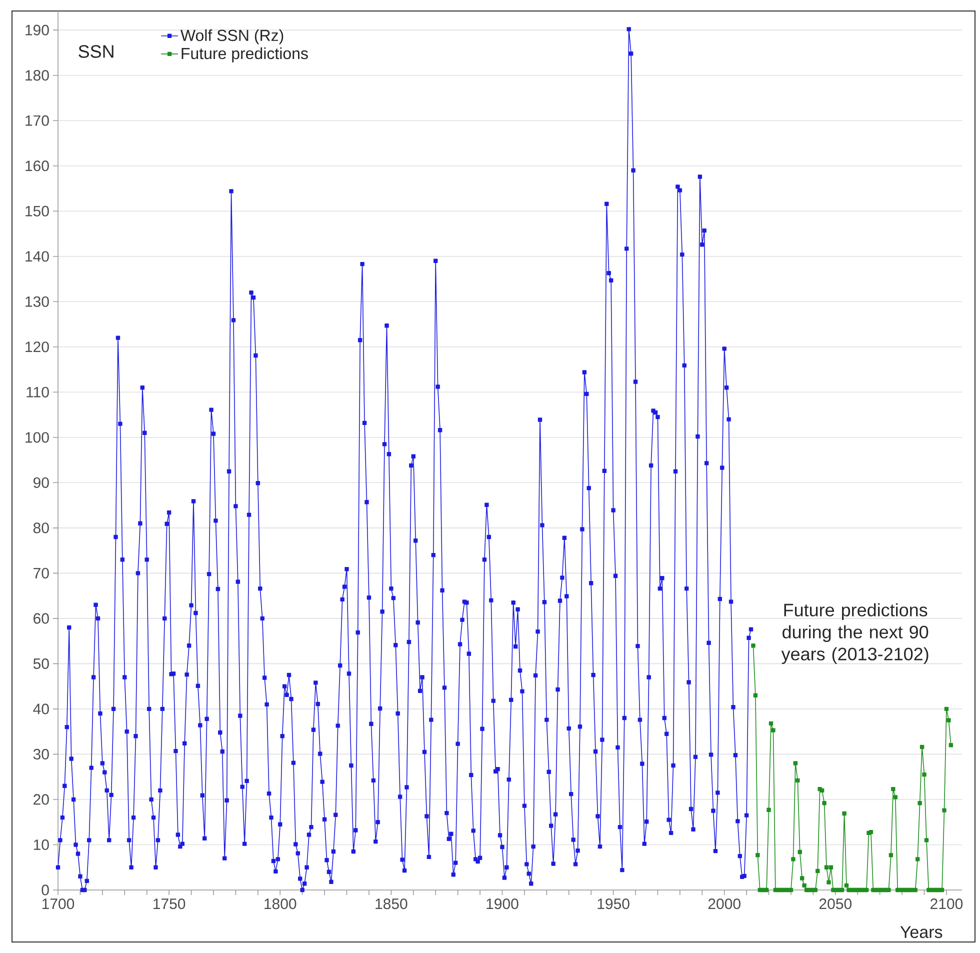  Describe the element at coordinates (724, 904) in the screenshot. I see `x-tick-label: 2000` at that location.